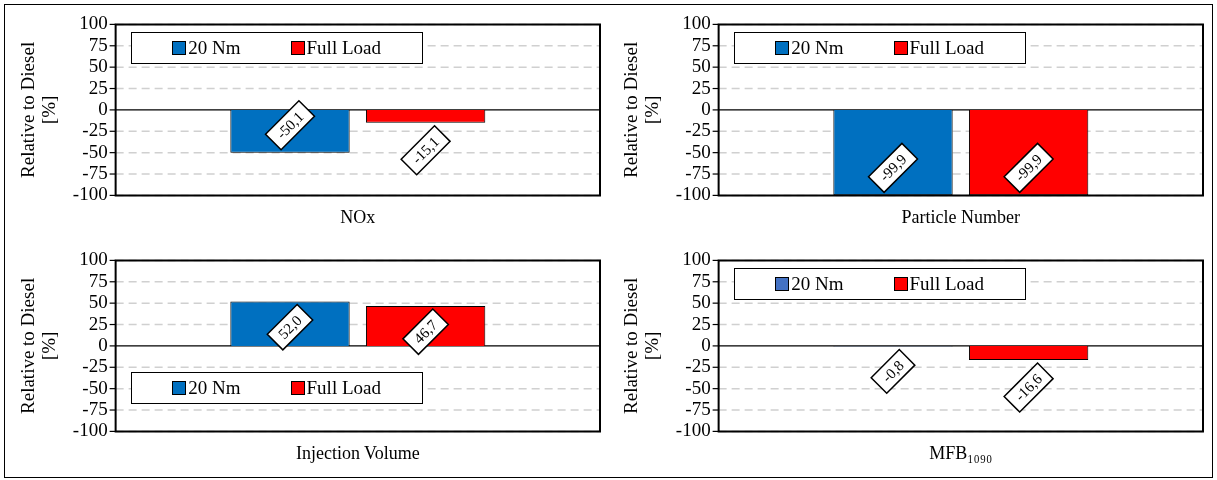 This screenshot has width=1217, height=480. What do you see at coordinates (357, 452) in the screenshot?
I see `x-tick-label: Injection Volume` at bounding box center [357, 452].